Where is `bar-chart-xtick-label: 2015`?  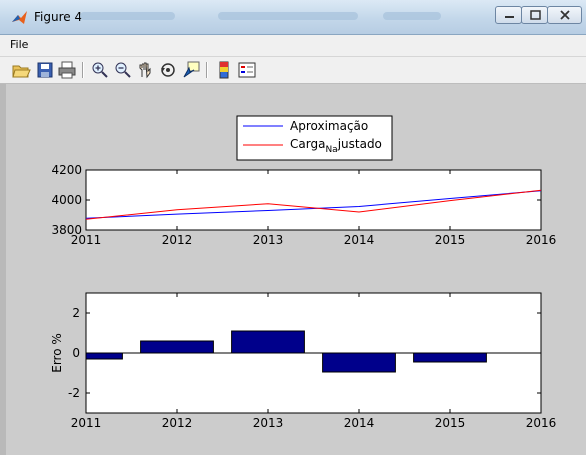 bar-chart-xtick-label: 2015 is located at coordinates (450, 423).